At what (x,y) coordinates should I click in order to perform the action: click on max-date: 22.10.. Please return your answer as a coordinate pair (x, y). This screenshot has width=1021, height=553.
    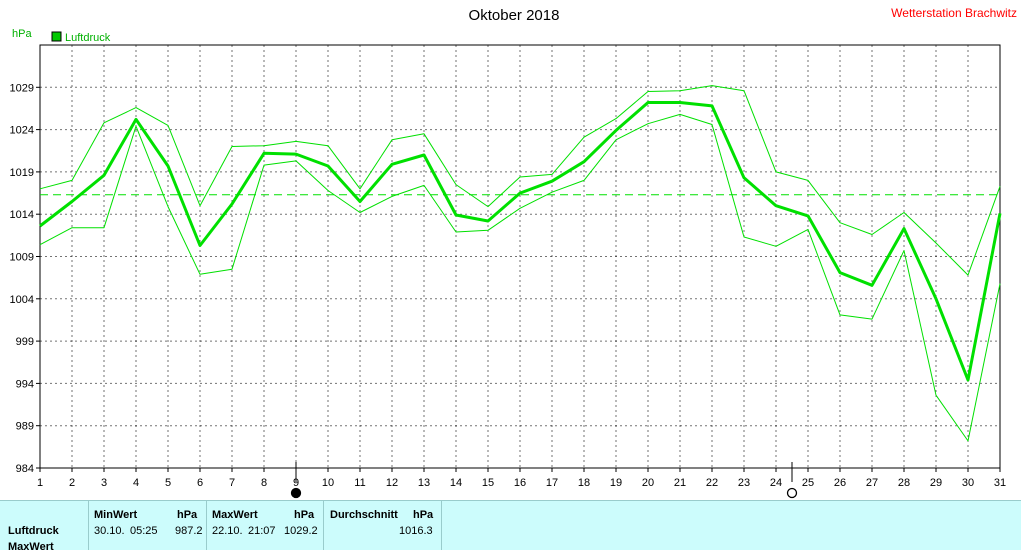
    Looking at the image, I should click on (227, 531).